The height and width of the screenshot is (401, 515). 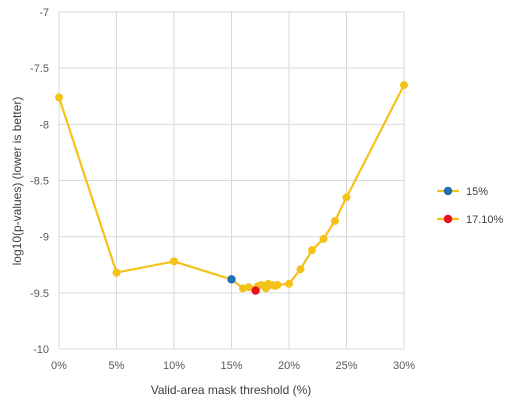 I want to click on x-tick-label: 10%, so click(x=174, y=366).